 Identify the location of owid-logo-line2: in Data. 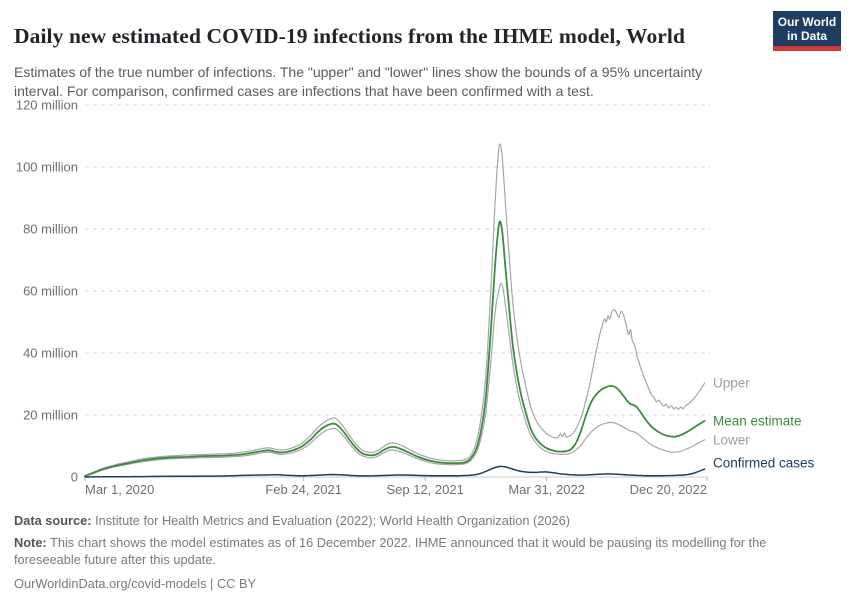
(806, 35).